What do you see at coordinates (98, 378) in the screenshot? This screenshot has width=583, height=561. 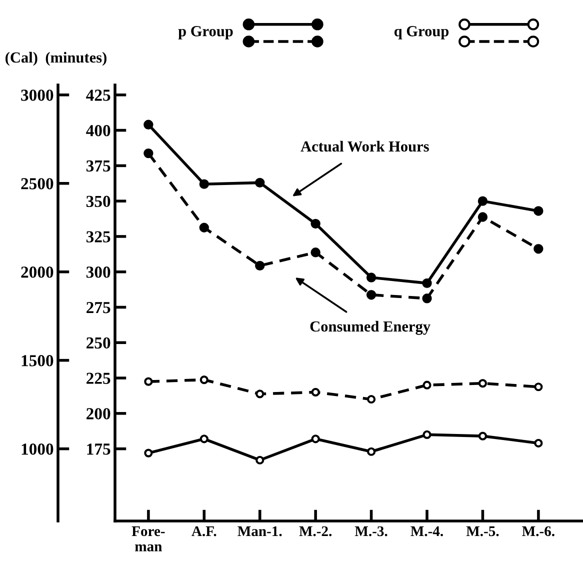 I see `y-tick-label: 225` at bounding box center [98, 378].